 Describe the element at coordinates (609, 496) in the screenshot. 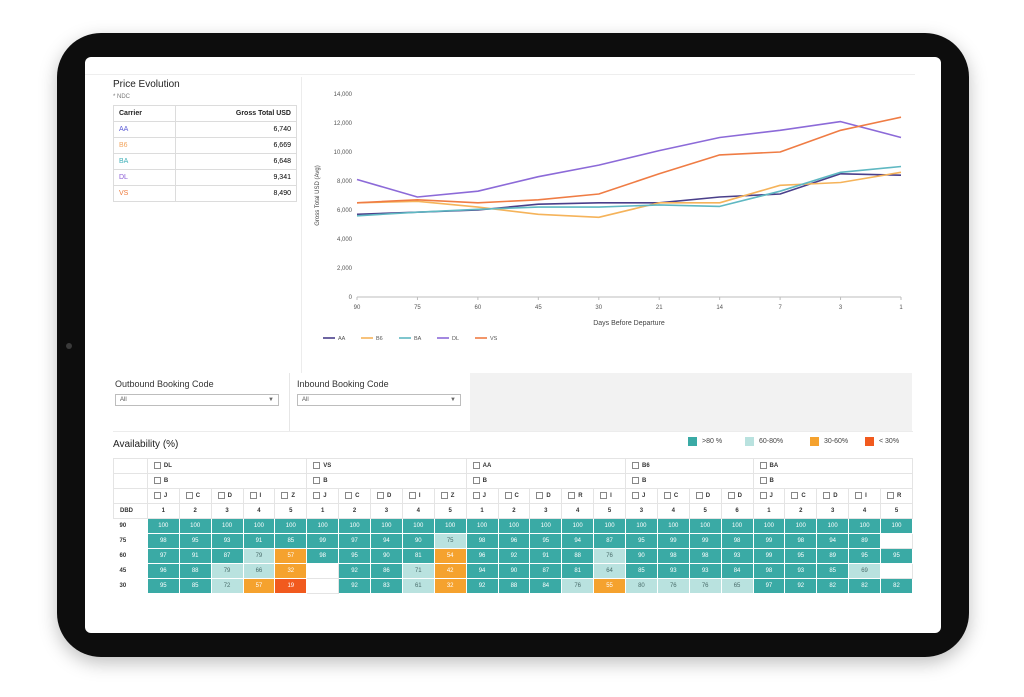

I see `booking-class-header: I` at that location.